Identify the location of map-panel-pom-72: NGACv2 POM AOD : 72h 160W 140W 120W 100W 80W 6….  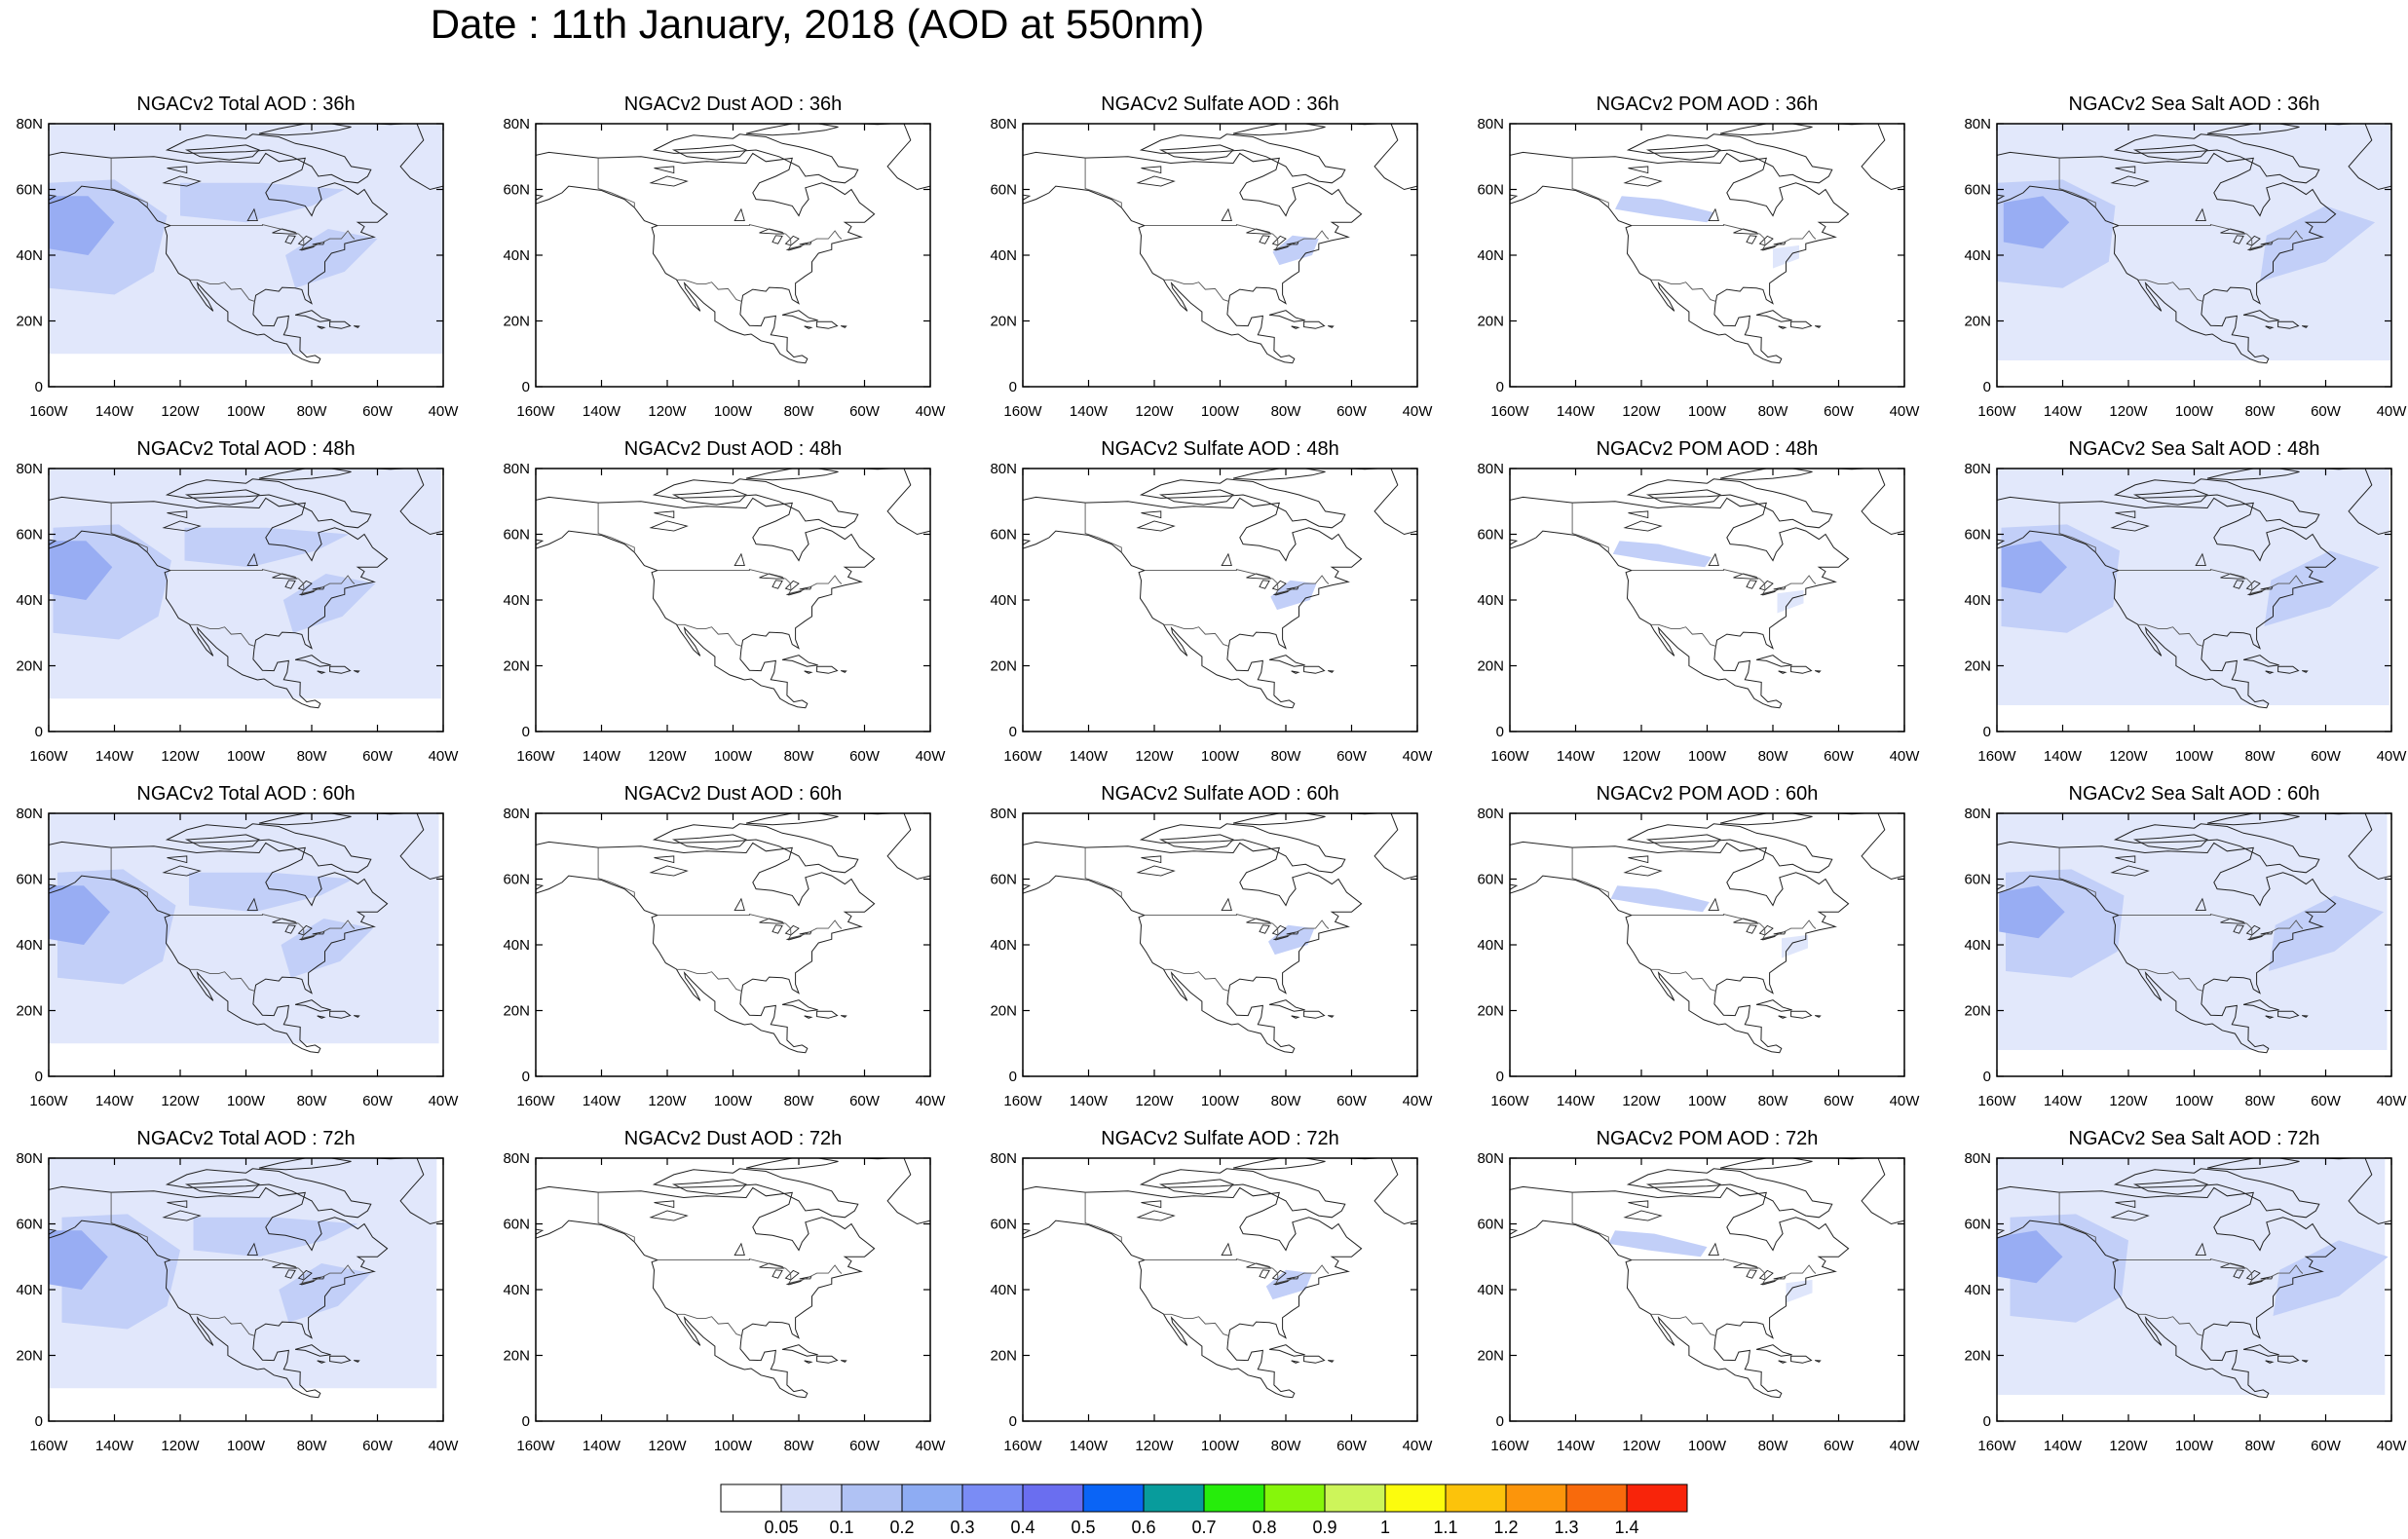
(1698, 1291).